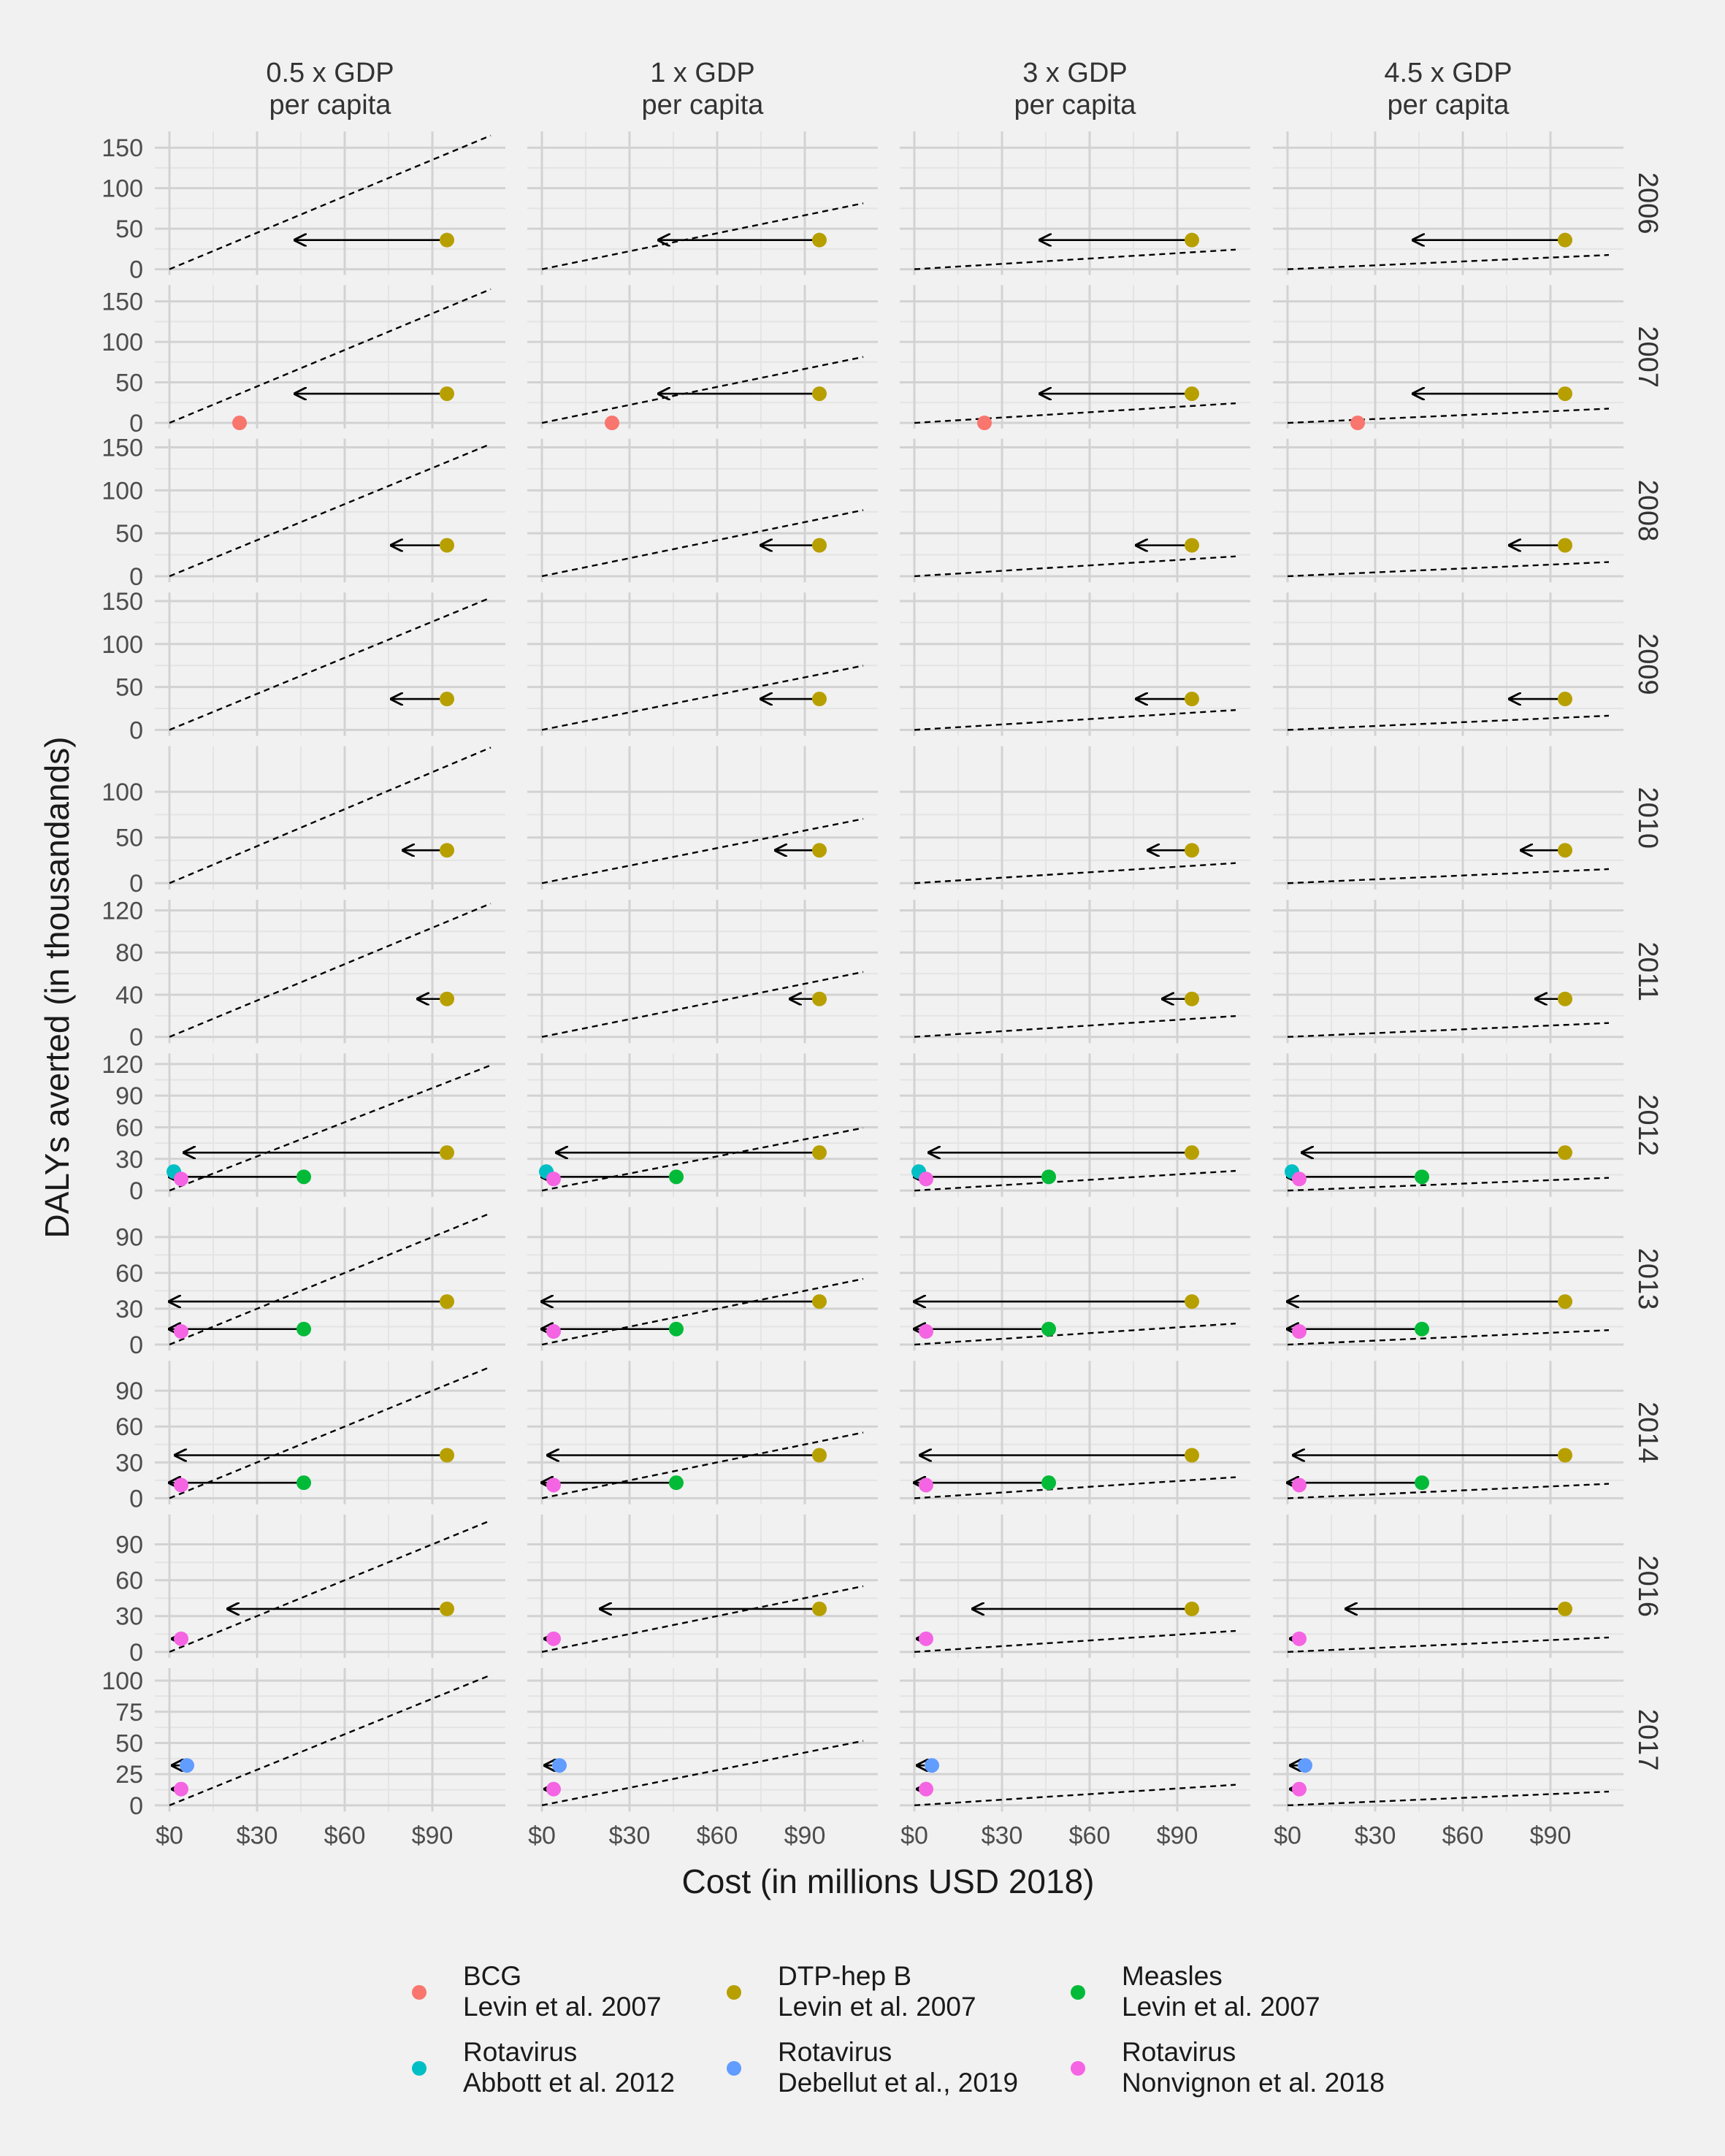 This screenshot has width=1725, height=2156. Describe the element at coordinates (330, 203) in the screenshot. I see `panel-2006-col1` at that location.